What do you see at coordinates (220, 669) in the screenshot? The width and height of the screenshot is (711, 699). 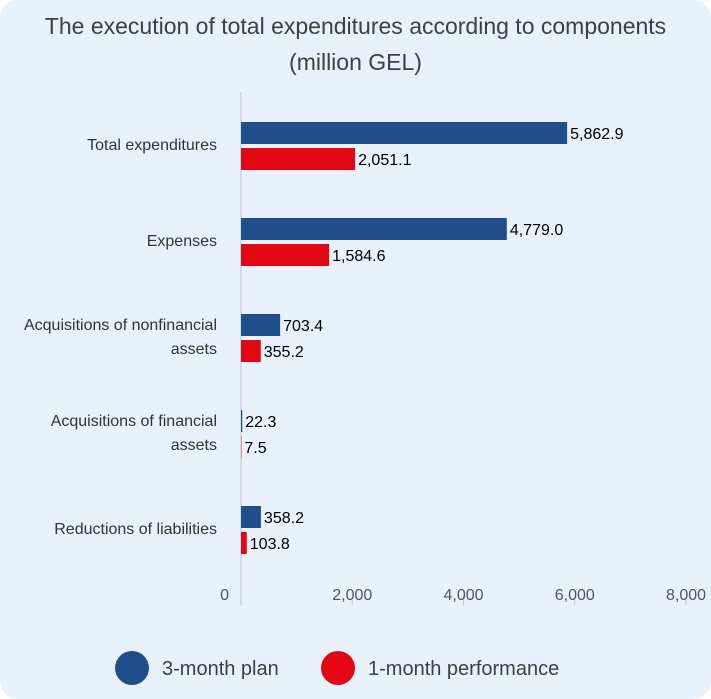 I see `legend-label: 3-month plan` at bounding box center [220, 669].